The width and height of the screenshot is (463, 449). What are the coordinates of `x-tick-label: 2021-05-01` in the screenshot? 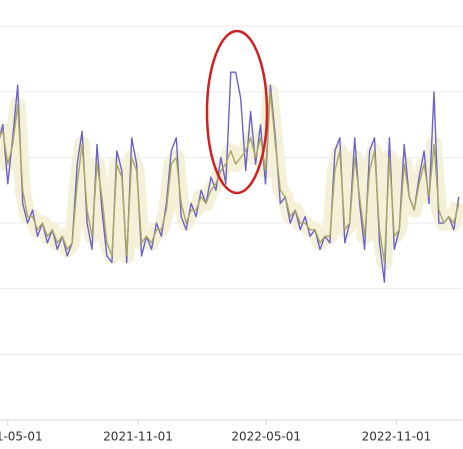 It's located at (21, 437).